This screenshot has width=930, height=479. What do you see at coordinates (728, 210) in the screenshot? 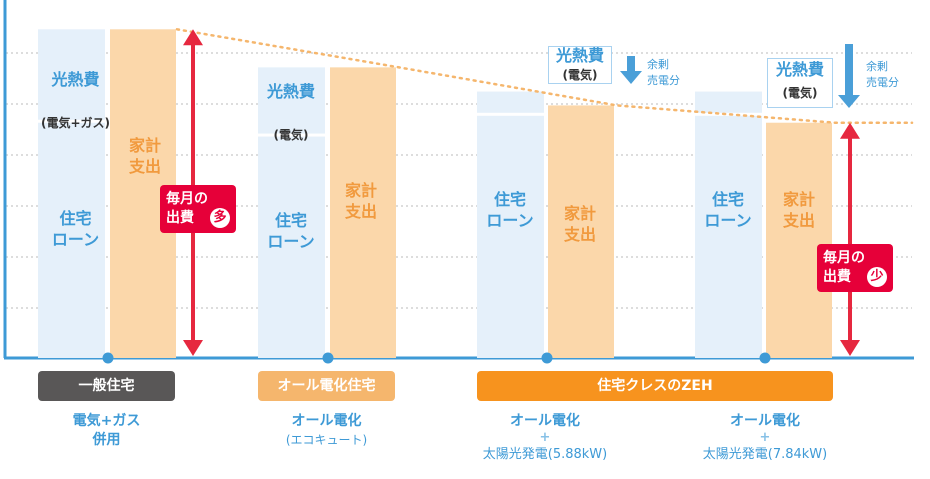
I see `g4-loan-label: 住宅 ローン` at bounding box center [728, 210].